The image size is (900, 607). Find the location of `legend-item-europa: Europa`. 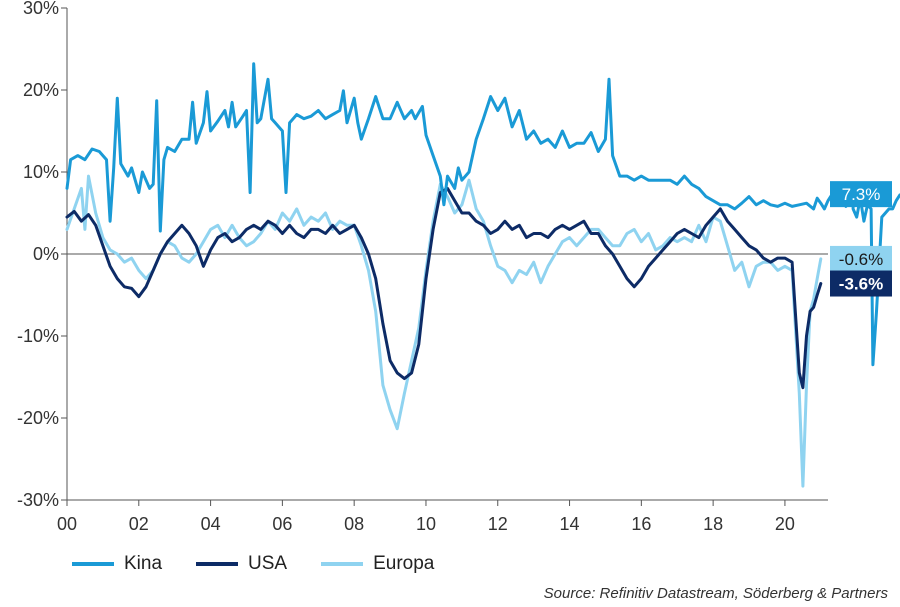

legend-item-europa: Europa is located at coordinates (377, 564).